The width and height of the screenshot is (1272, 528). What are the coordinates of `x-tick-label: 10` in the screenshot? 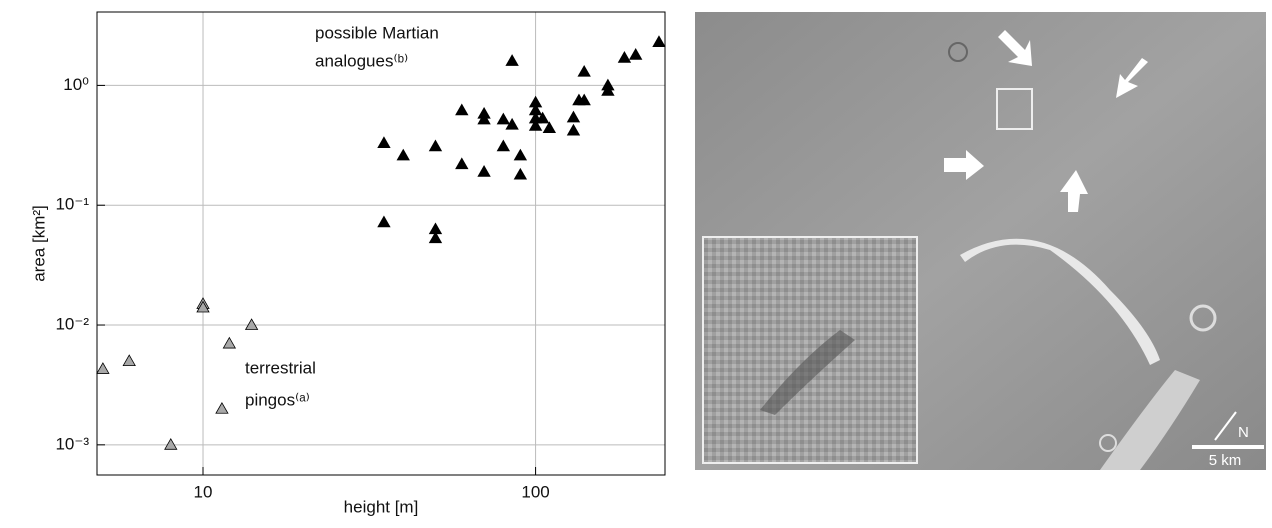 It's located at (203, 491).